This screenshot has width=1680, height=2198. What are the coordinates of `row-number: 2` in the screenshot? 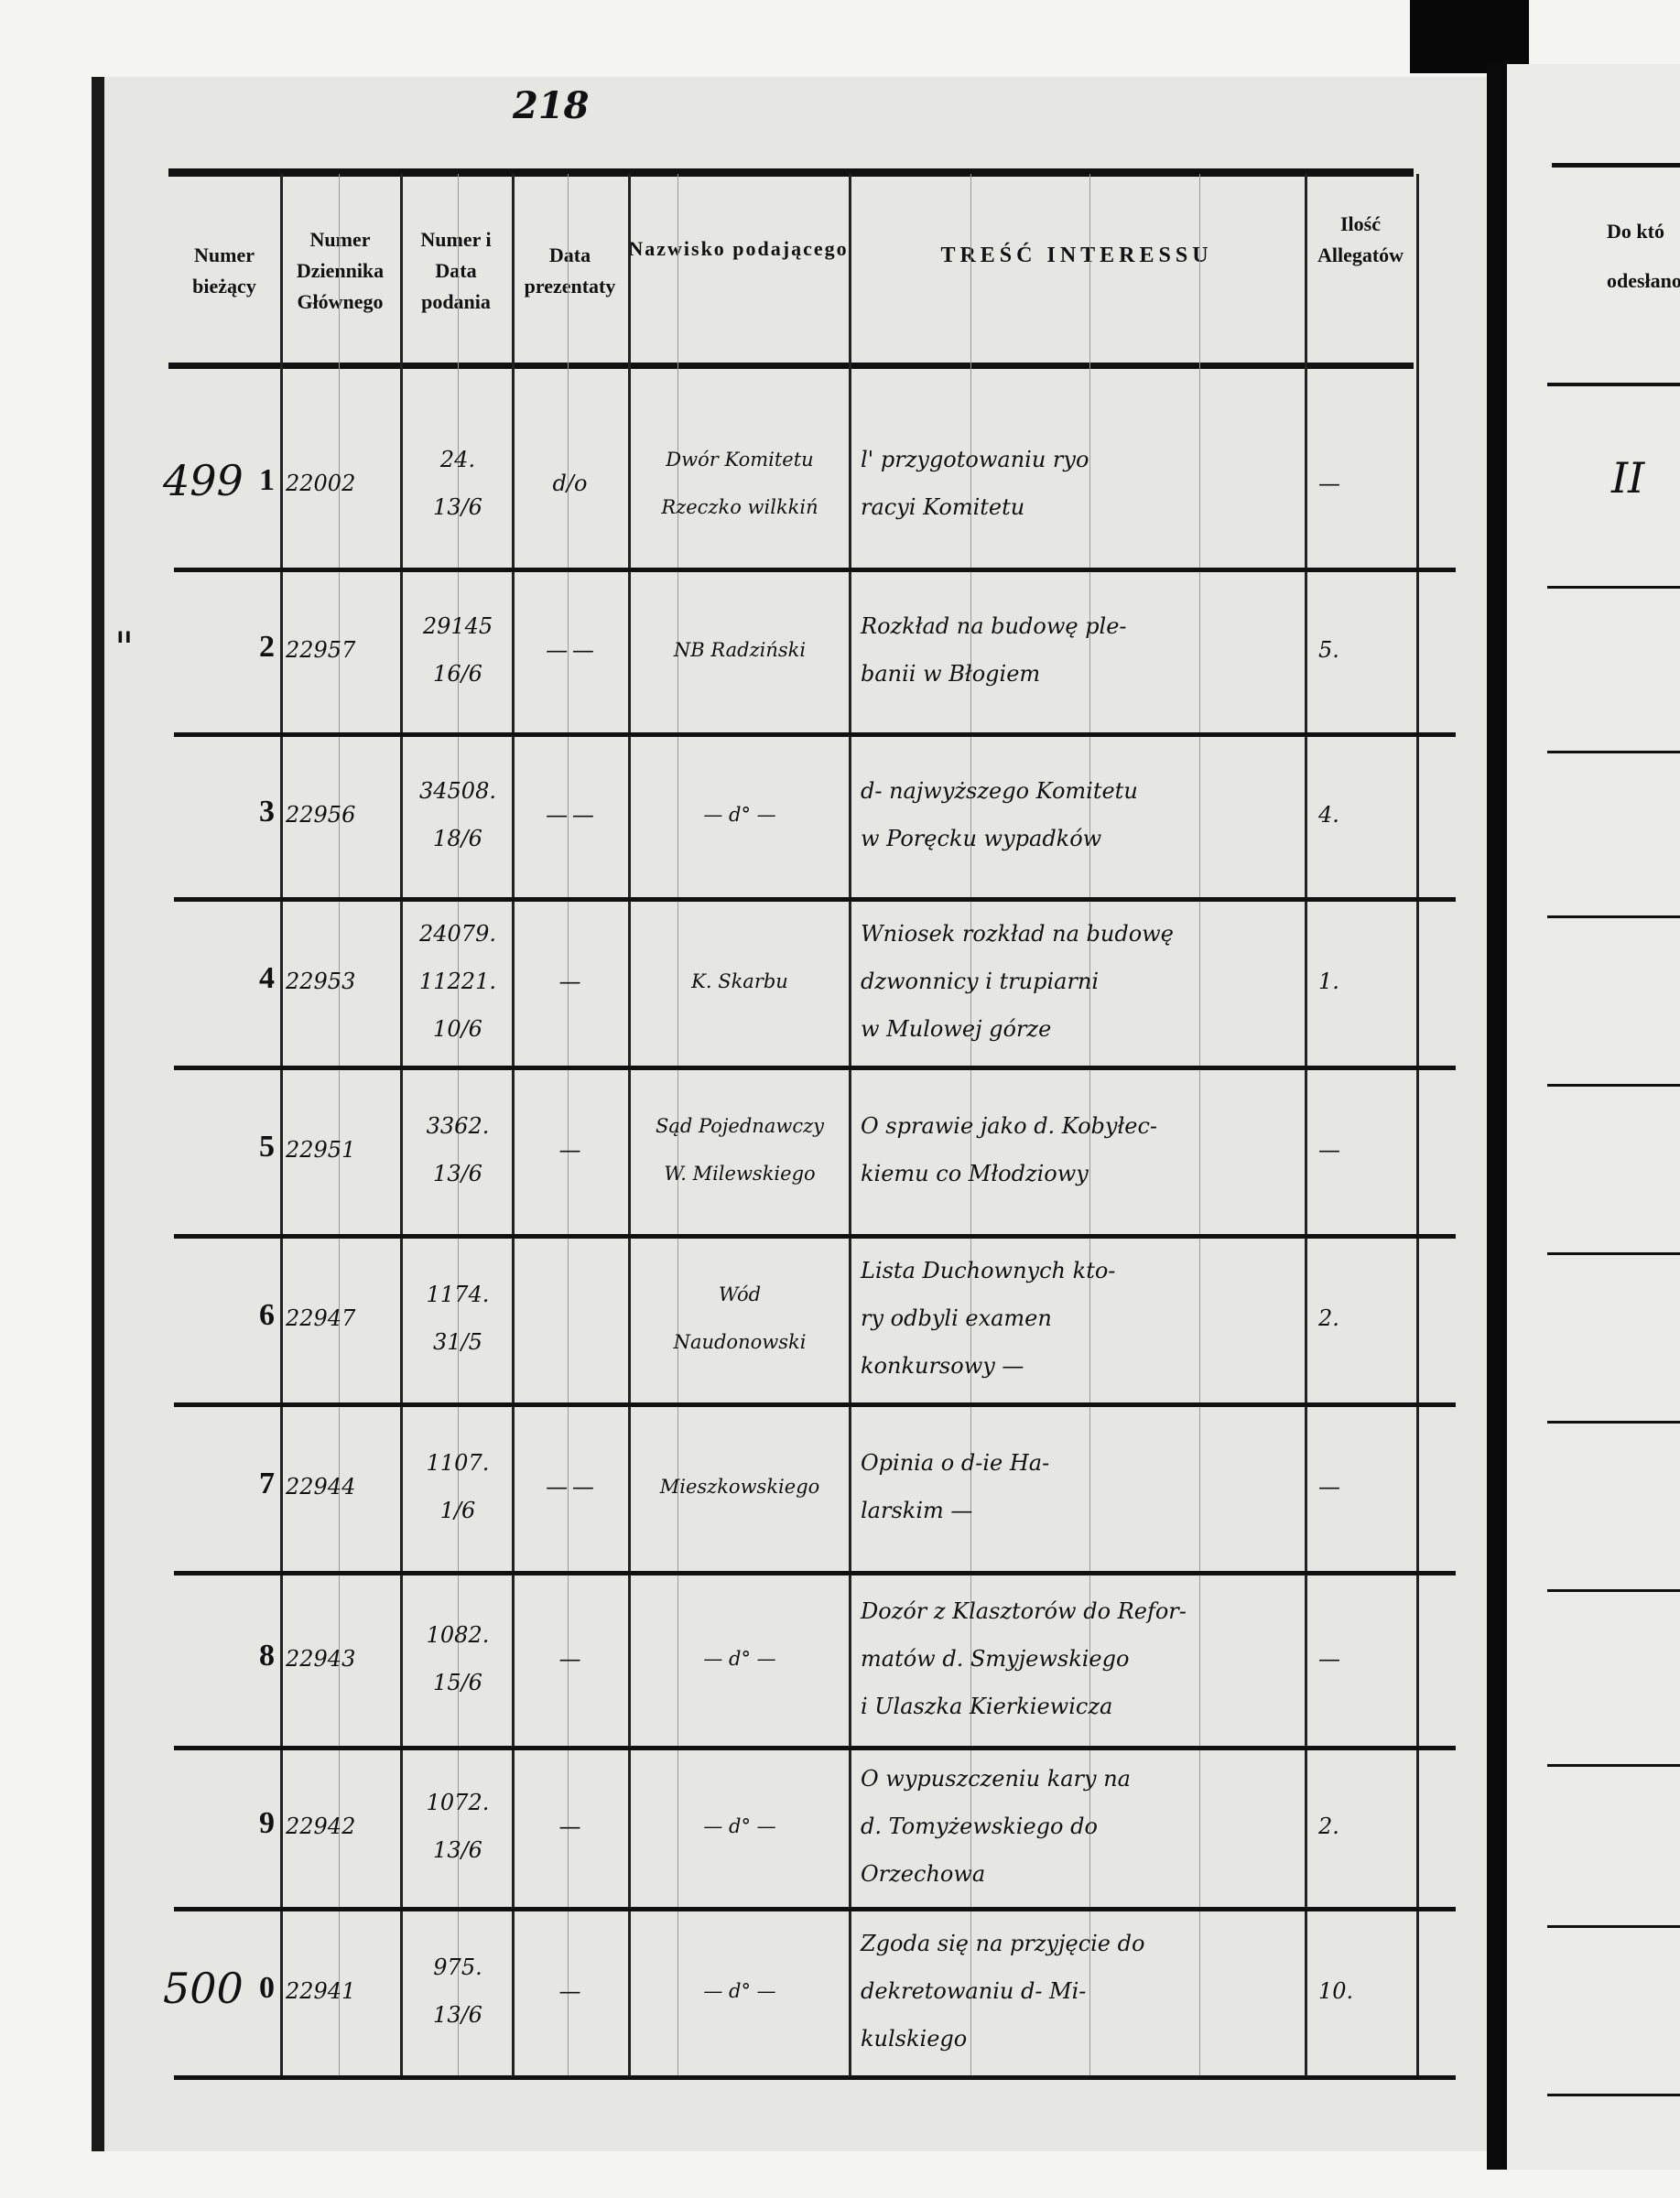 It's located at (267, 647).